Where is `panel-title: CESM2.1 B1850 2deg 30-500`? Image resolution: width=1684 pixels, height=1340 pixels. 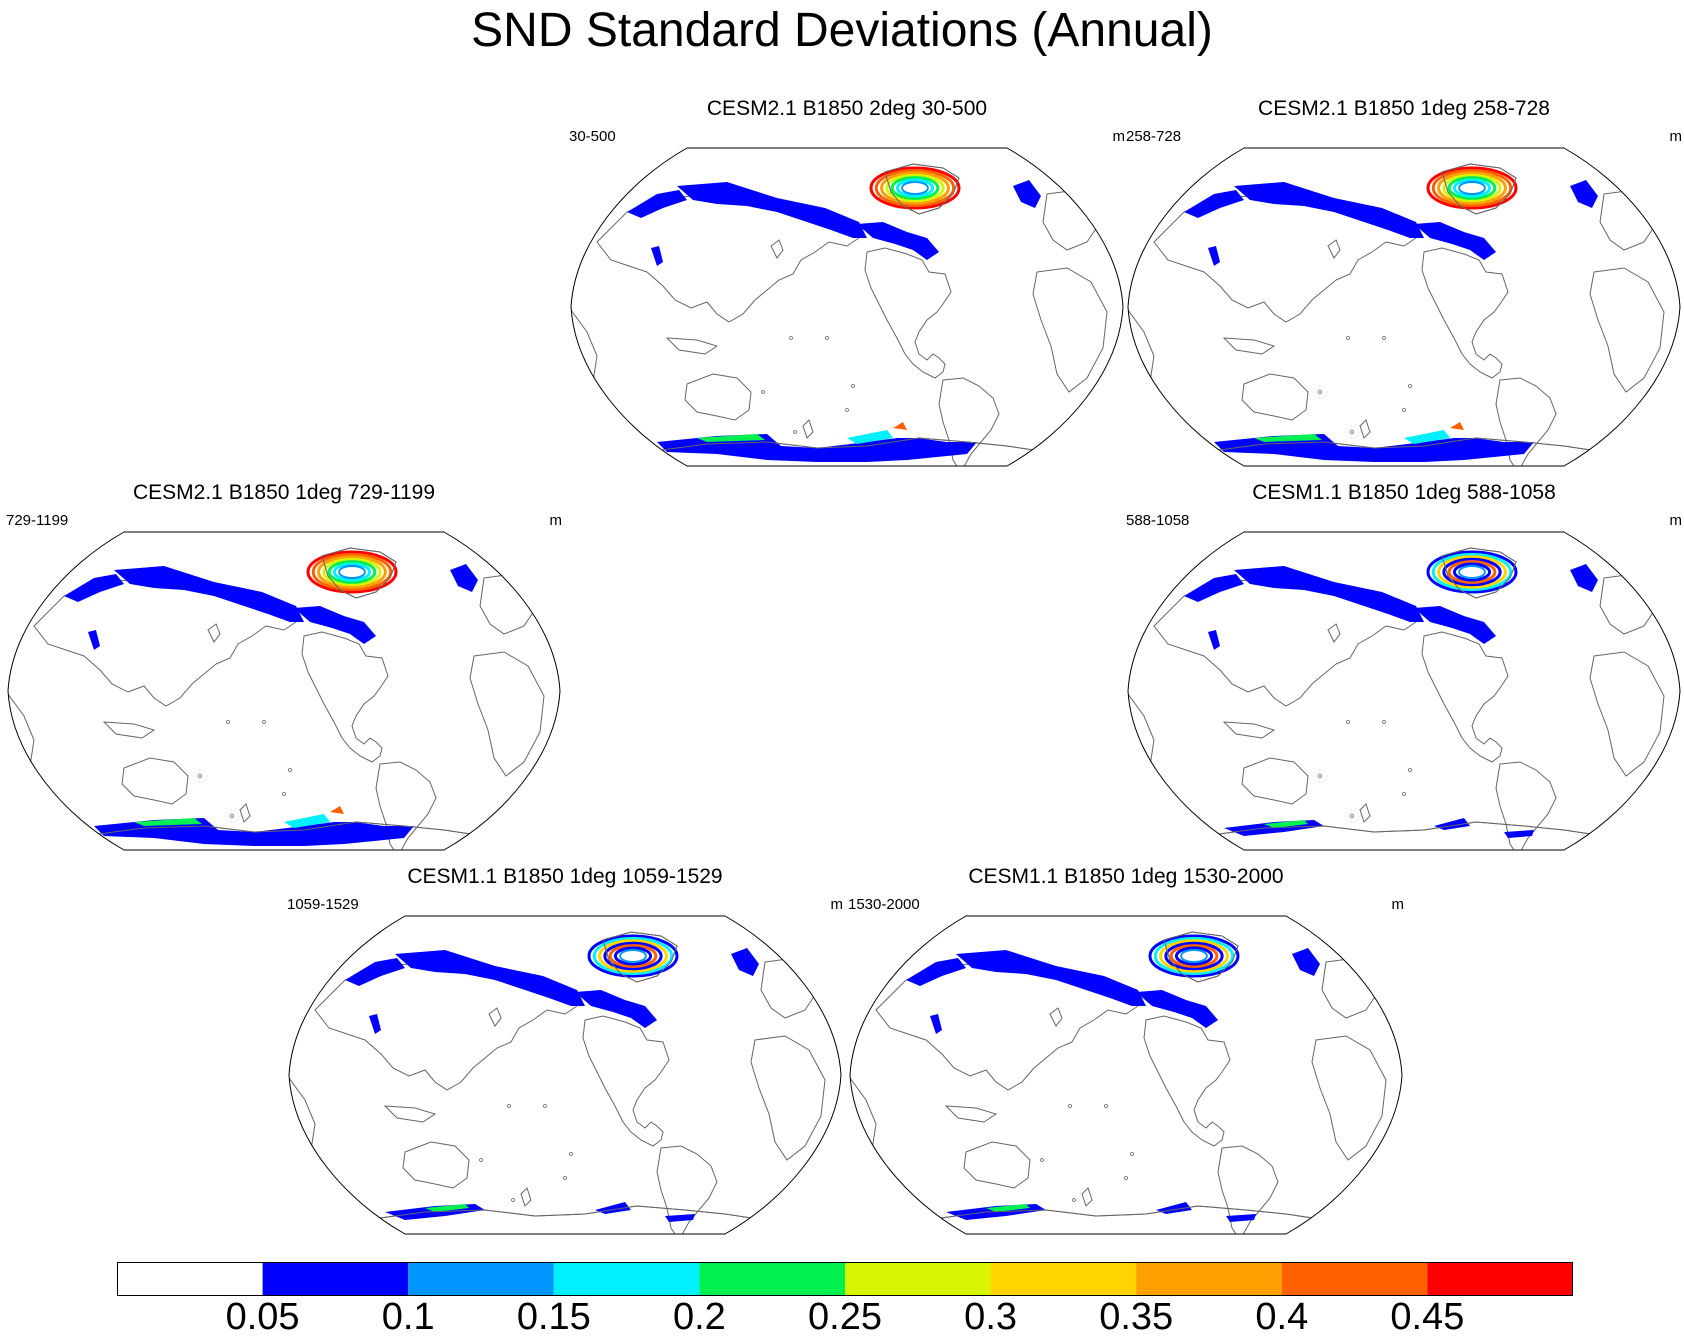
panel-title: CESM2.1 B1850 2deg 30-500 is located at coordinates (847, 108).